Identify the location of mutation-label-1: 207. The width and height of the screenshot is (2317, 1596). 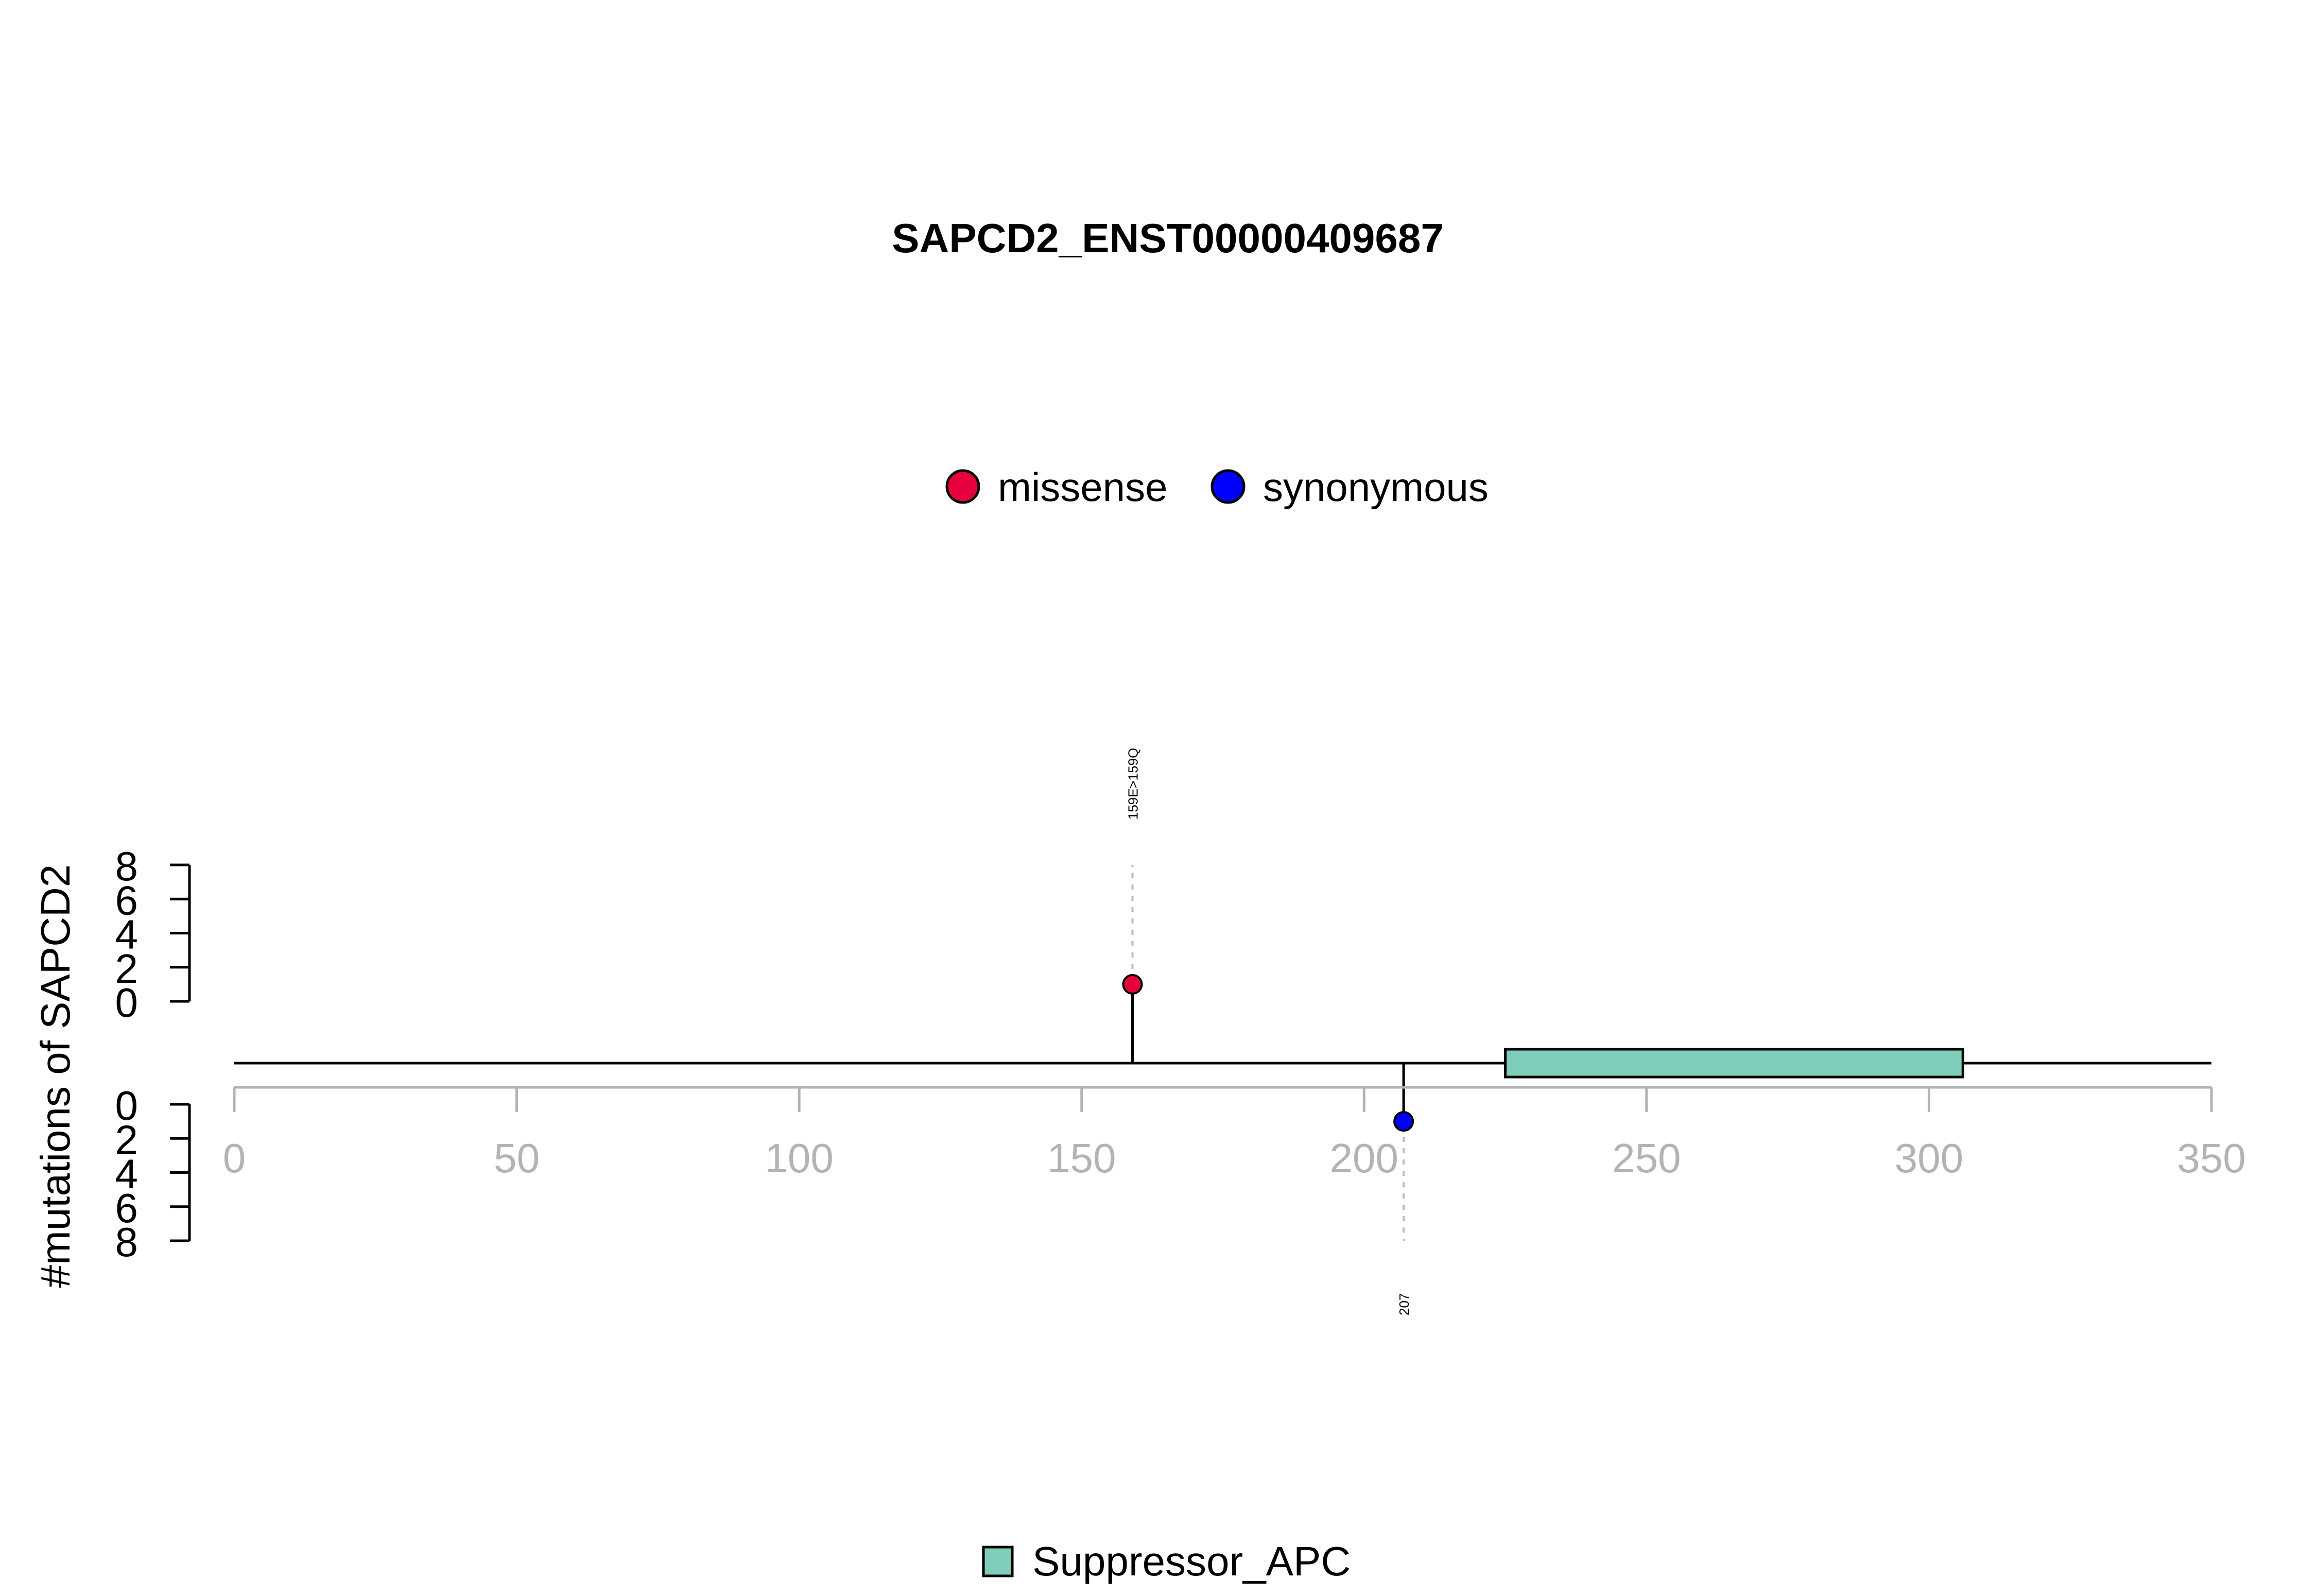
(1404, 1304).